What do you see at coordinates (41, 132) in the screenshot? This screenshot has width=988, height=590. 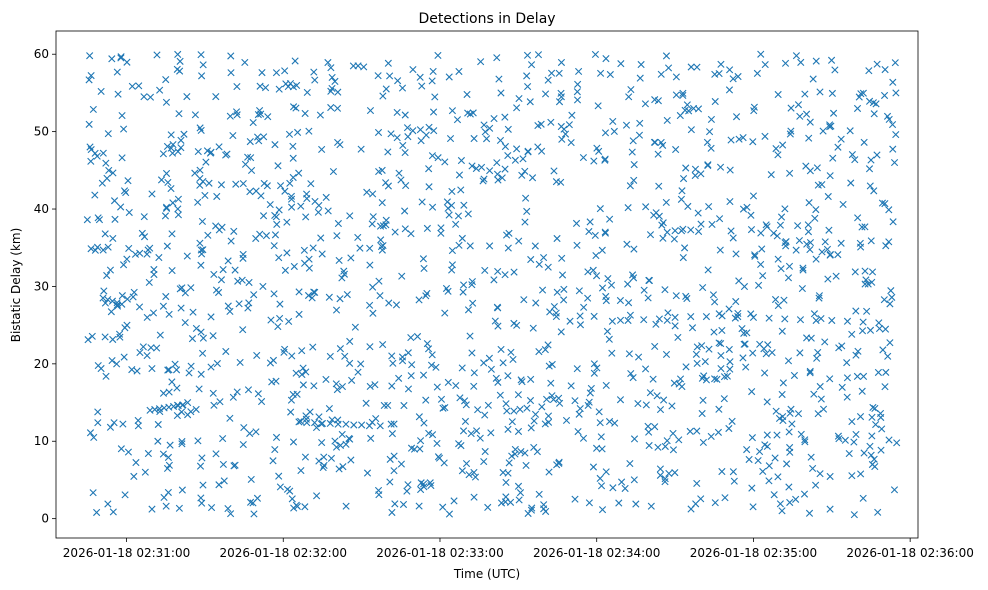 I see `y-tick-label: 50` at bounding box center [41, 132].